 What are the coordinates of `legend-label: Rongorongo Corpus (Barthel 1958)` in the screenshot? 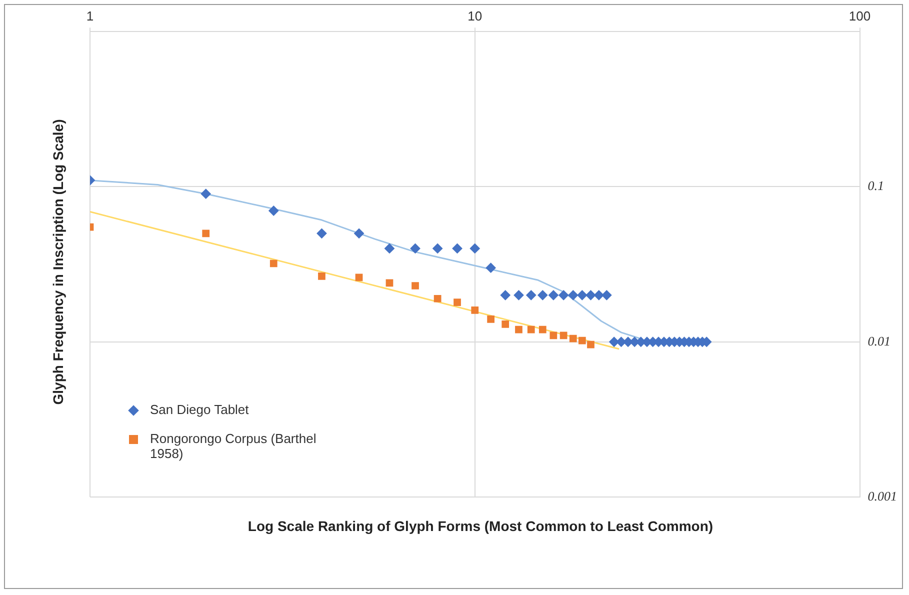 It's located at (234, 446).